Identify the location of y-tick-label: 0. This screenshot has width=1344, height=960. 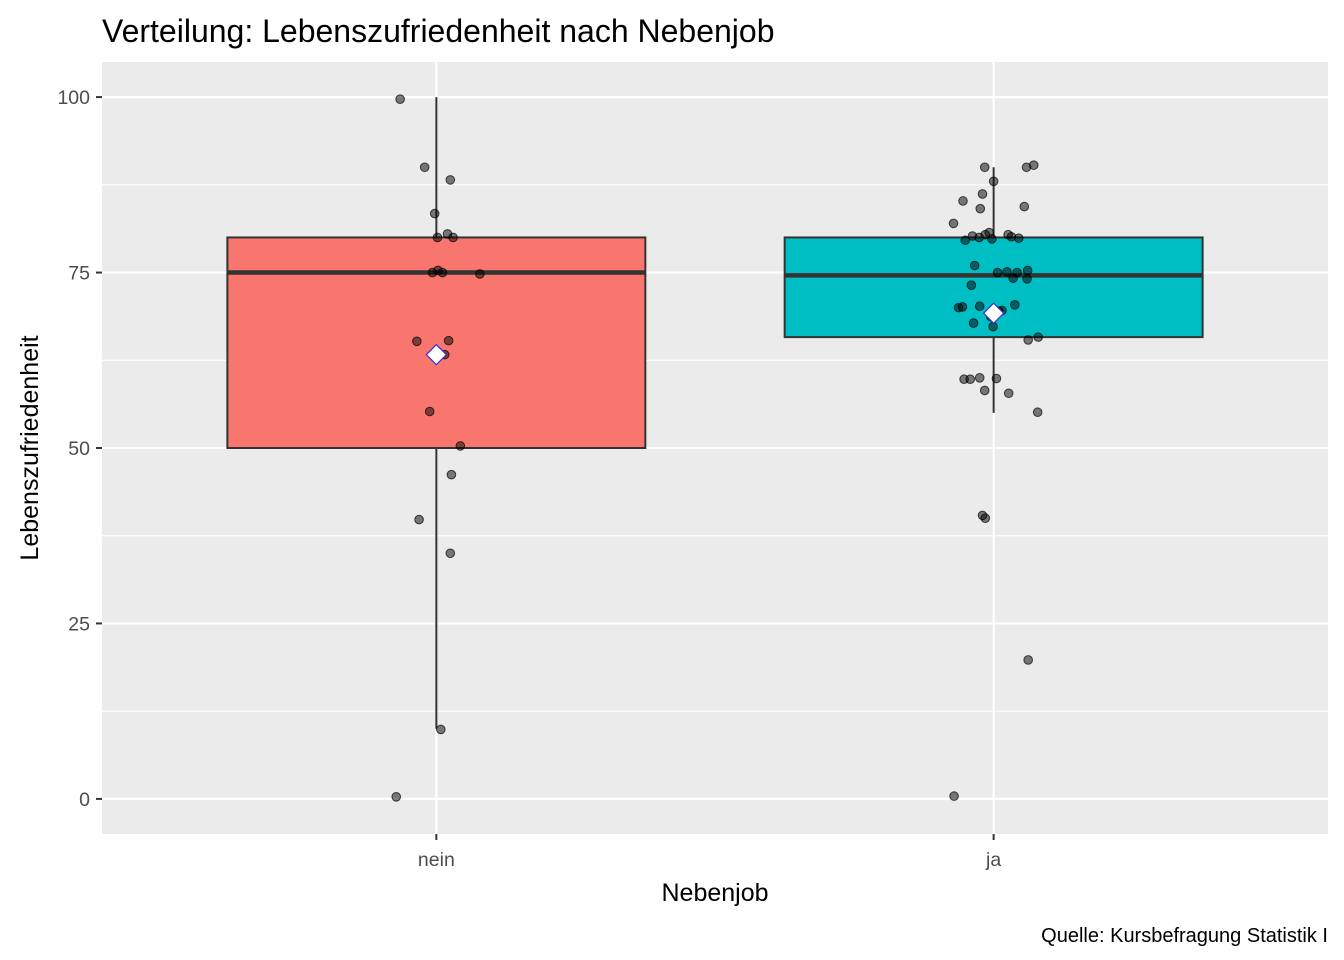
(84, 800).